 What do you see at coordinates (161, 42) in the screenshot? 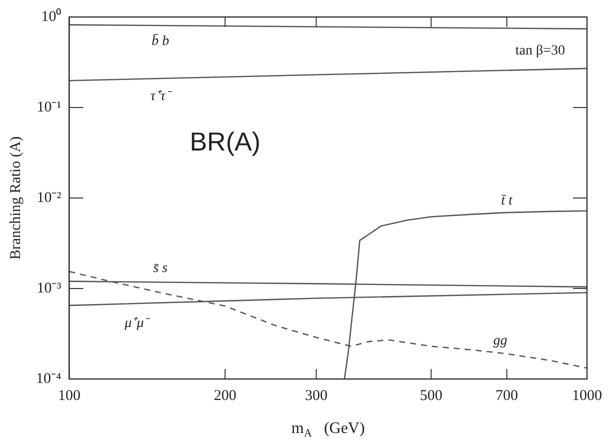
I see `series-label: b̄ b` at bounding box center [161, 42].